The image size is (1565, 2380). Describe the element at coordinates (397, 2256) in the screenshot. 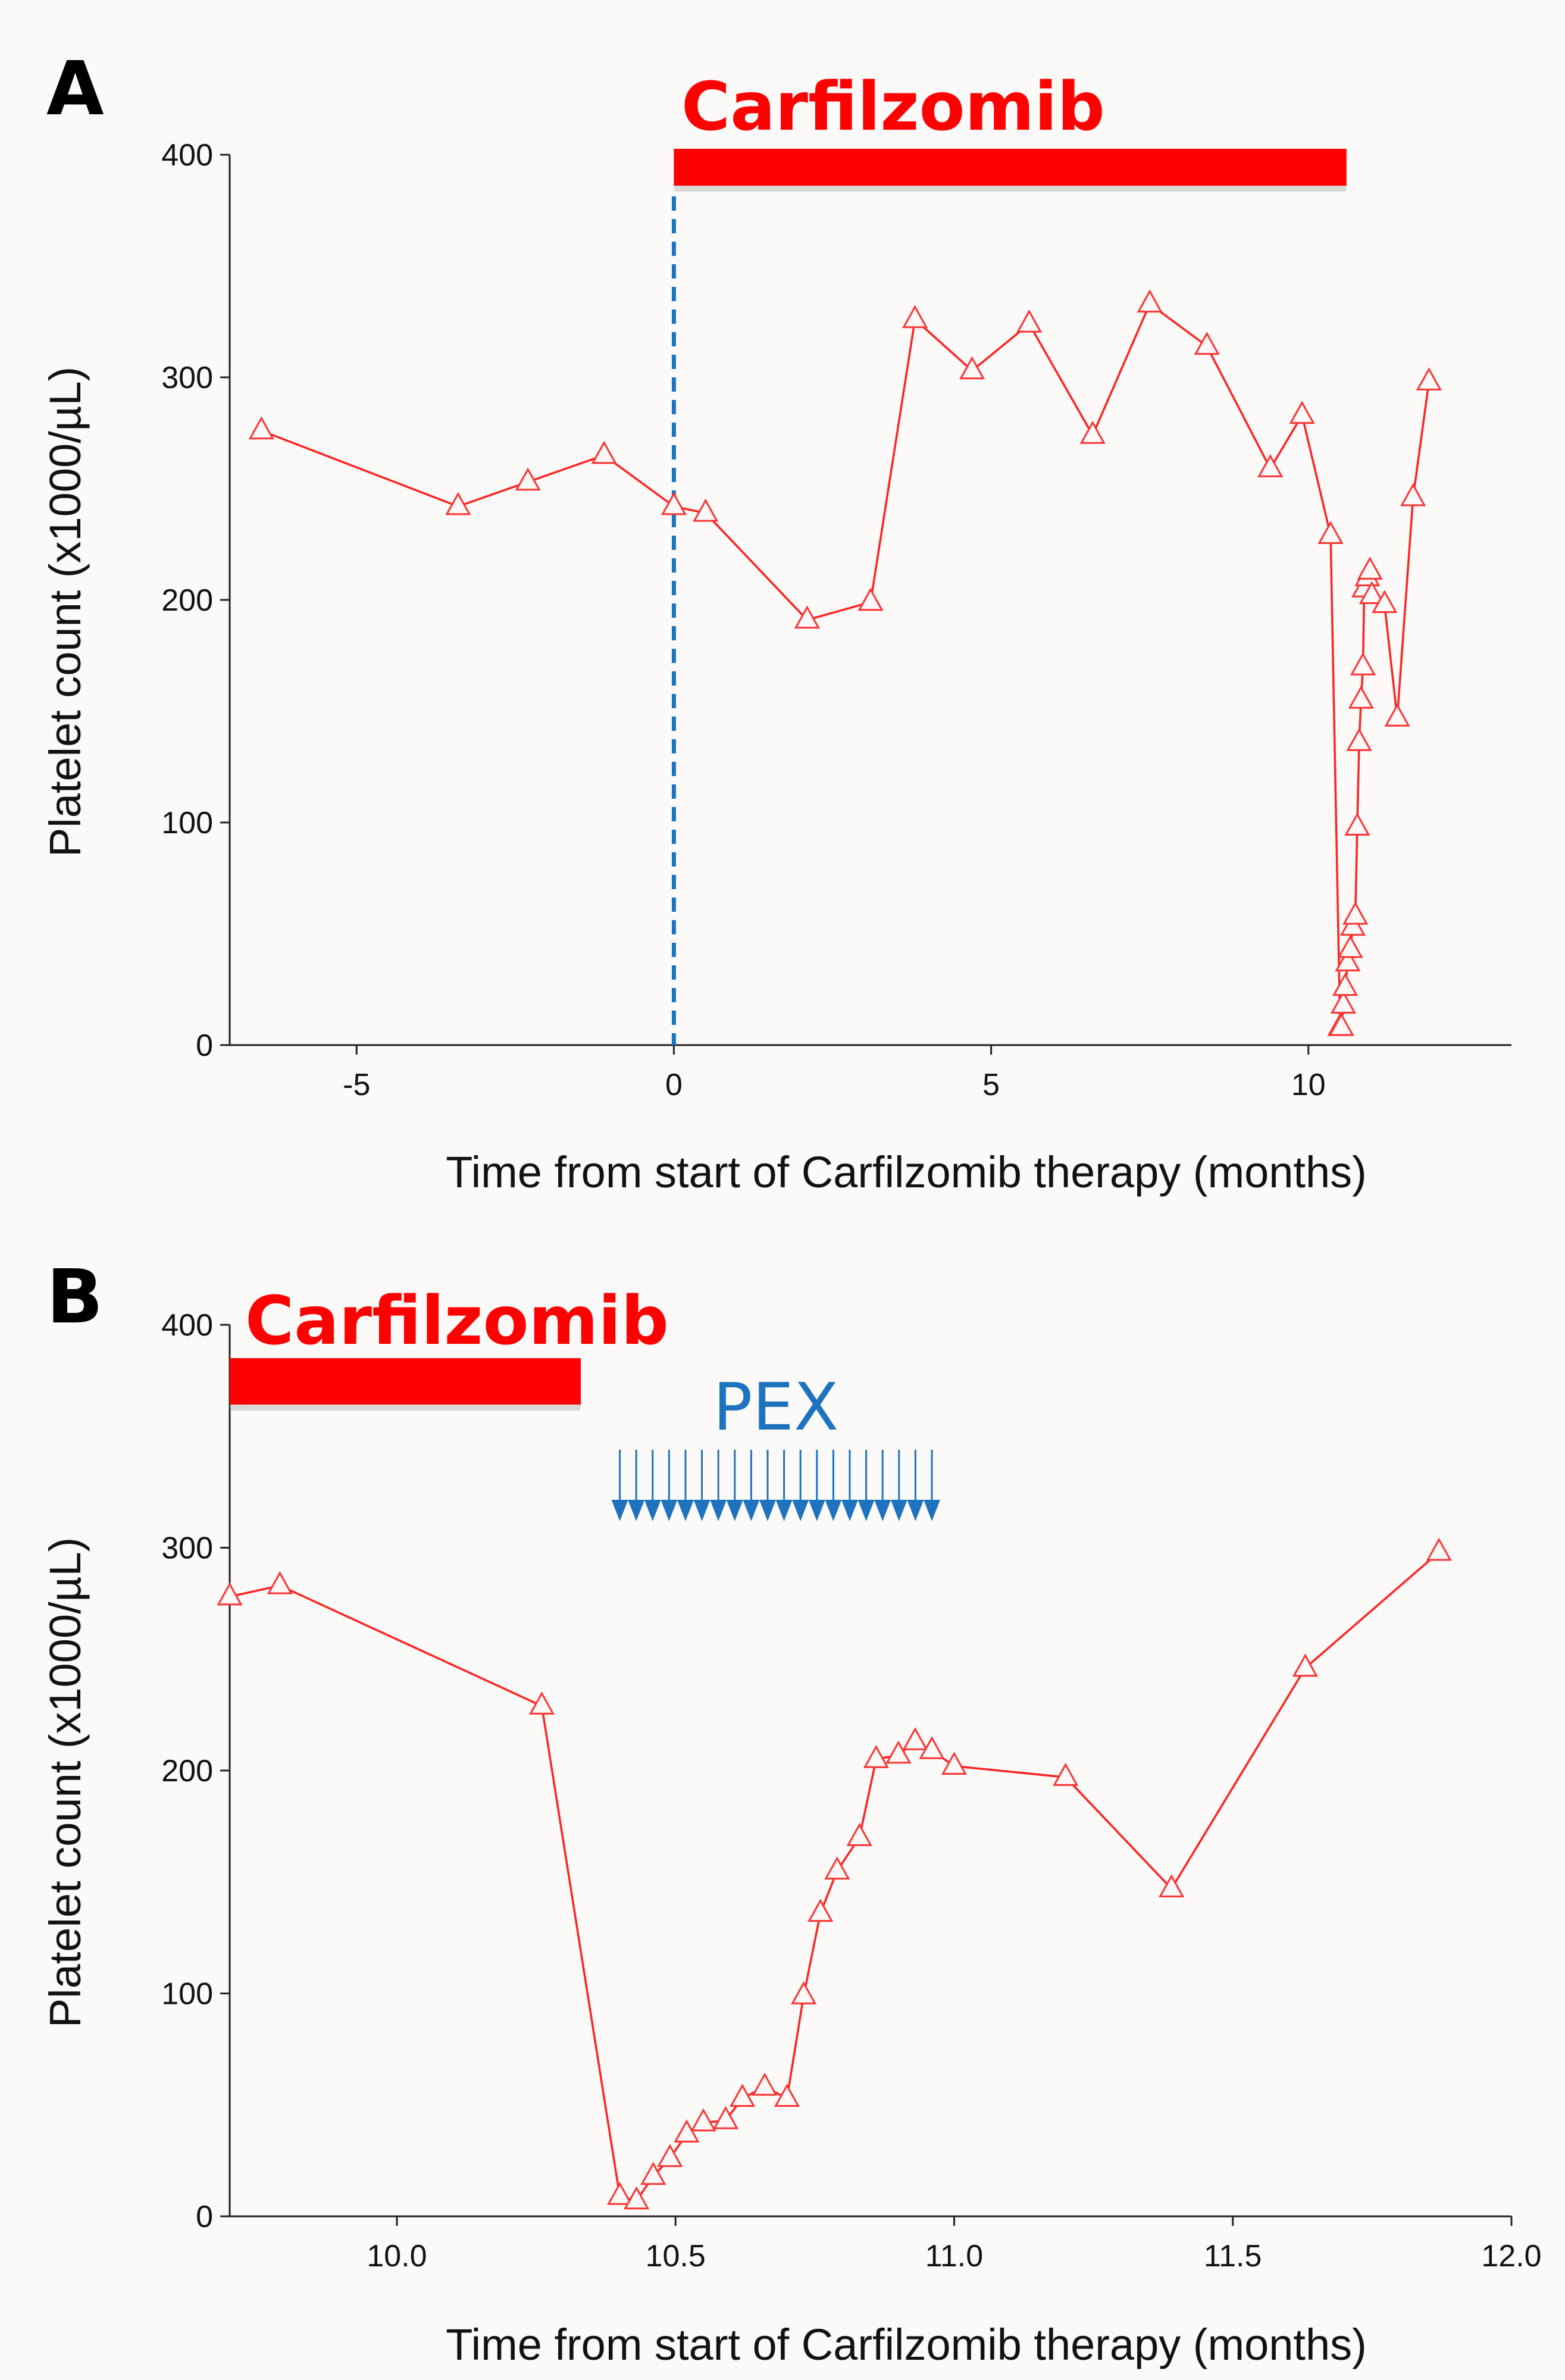

I see `x-tick-label: 10.0` at that location.